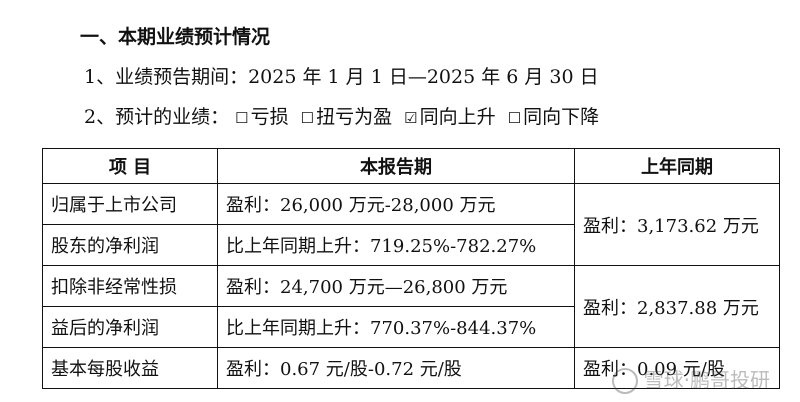  What do you see at coordinates (396, 368) in the screenshot?
I see `current-value-cell: 盈利：0.67 元/股-0.72 元/股` at bounding box center [396, 368].